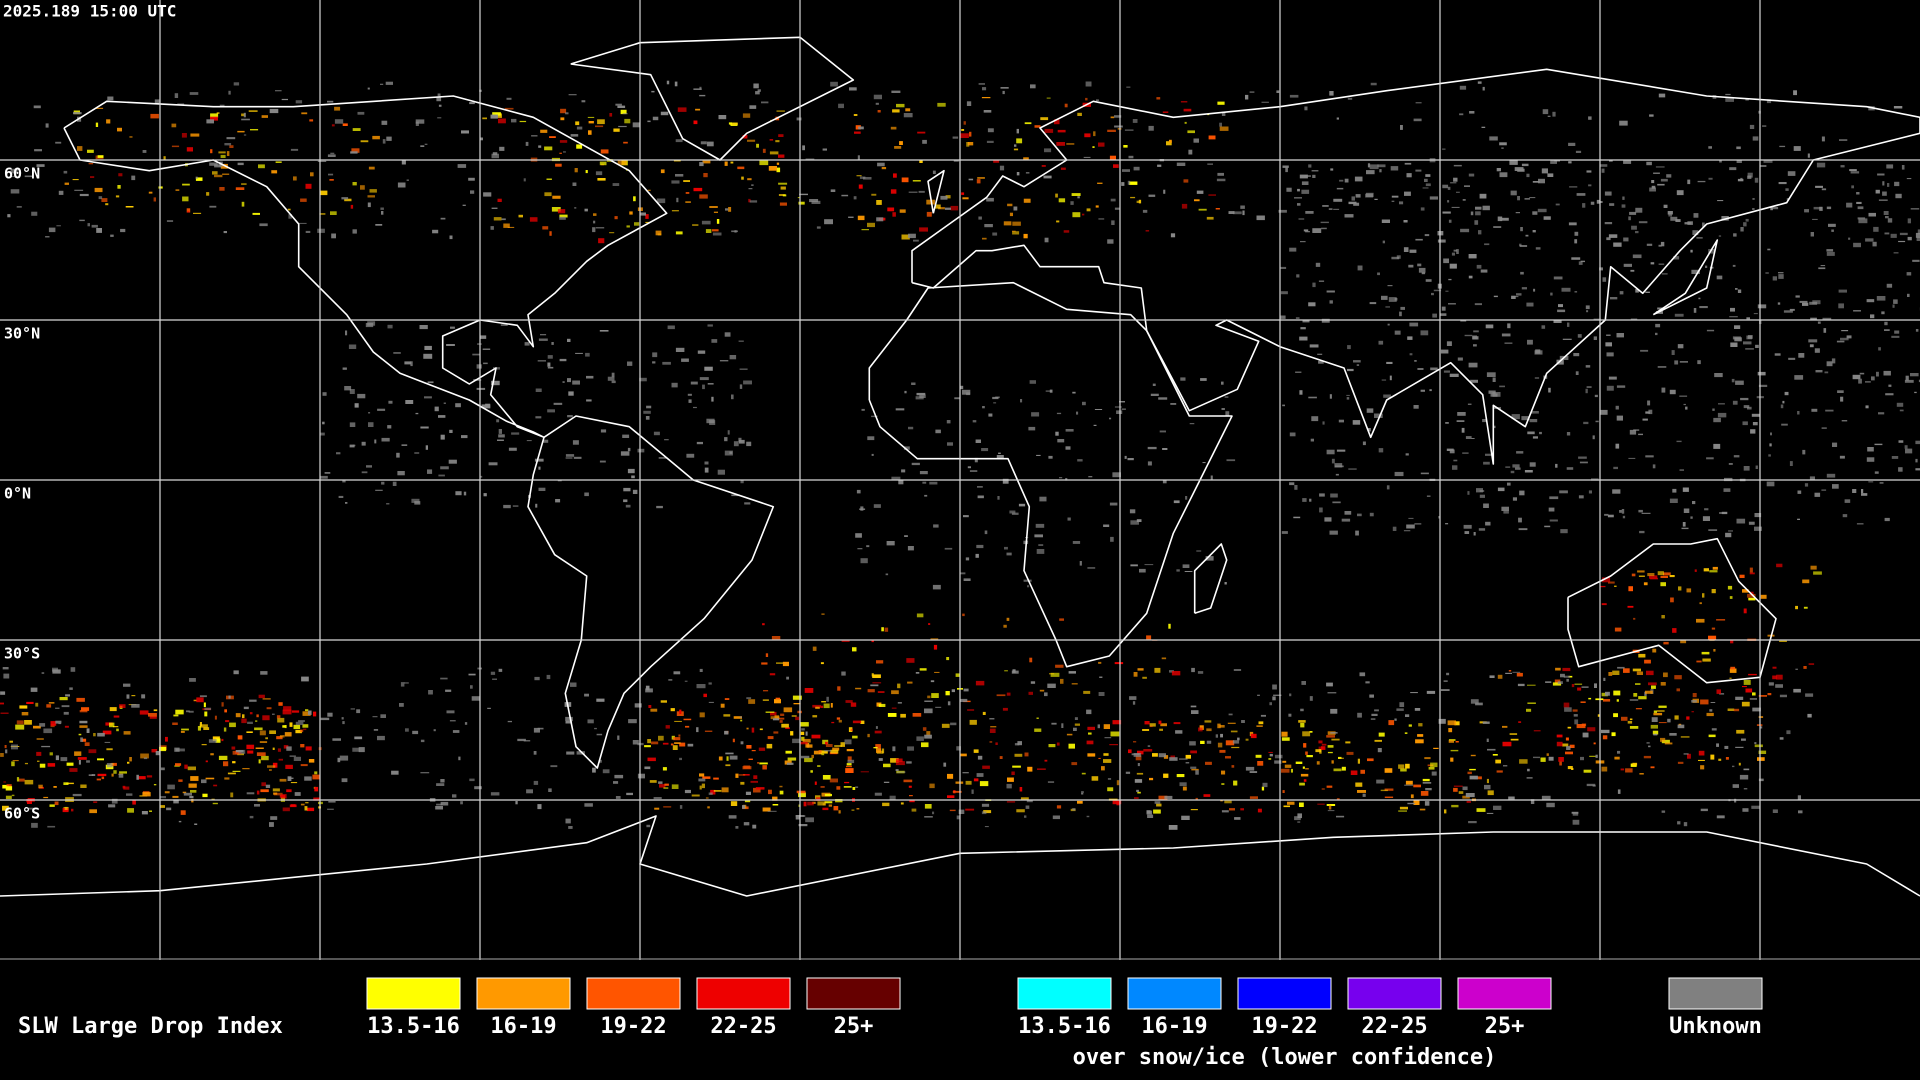 This screenshot has width=1920, height=1080. I want to click on legend-title: SLW Large Drop Index, so click(150, 1026).